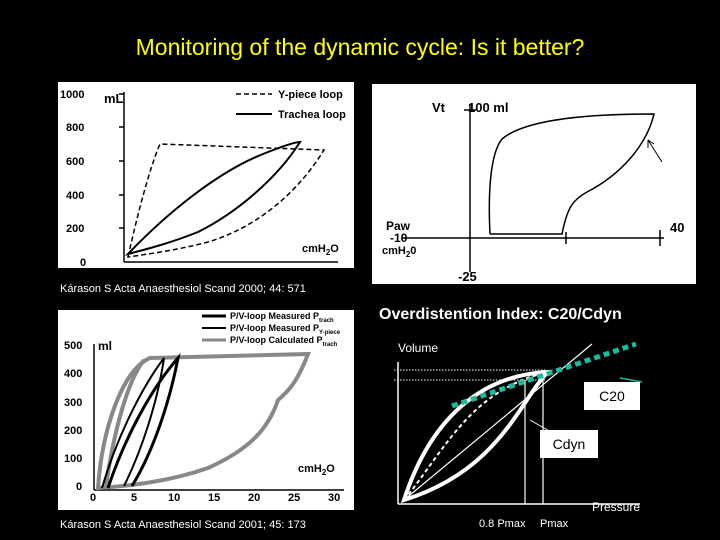  Describe the element at coordinates (571, 174) in the screenshot. I see `vt-paw-trace` at that location.